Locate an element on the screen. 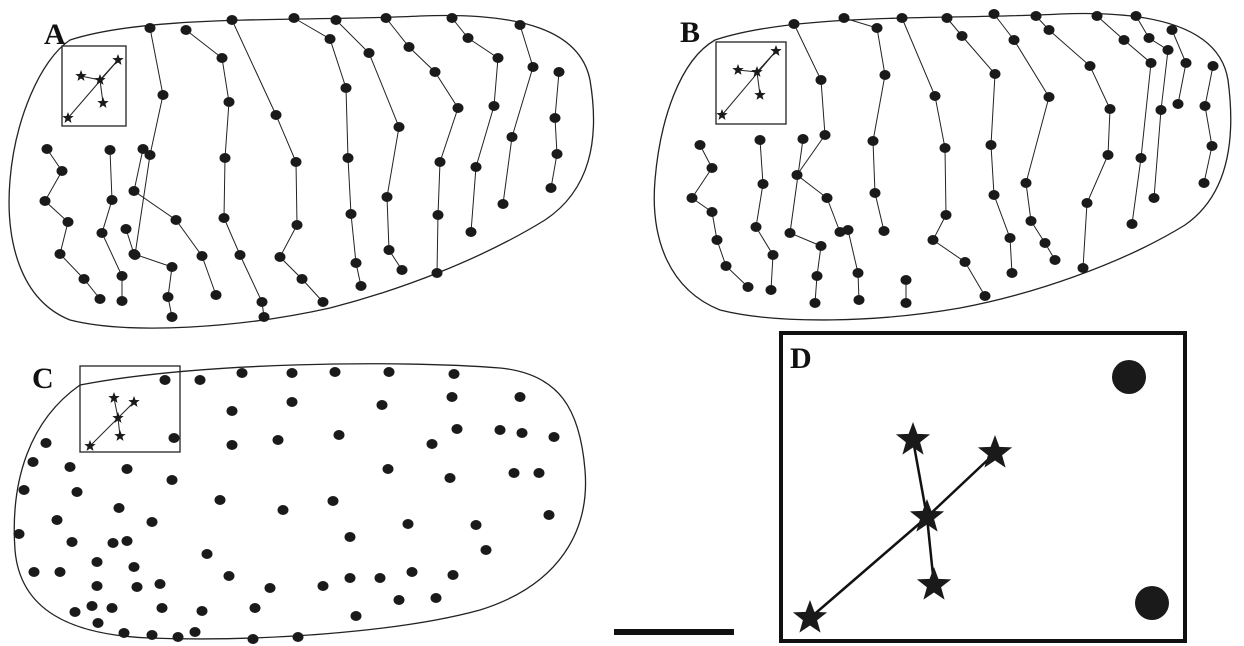 The width and height of the screenshot is (1244, 646). c-star-link is located at coordinates (104, 432).